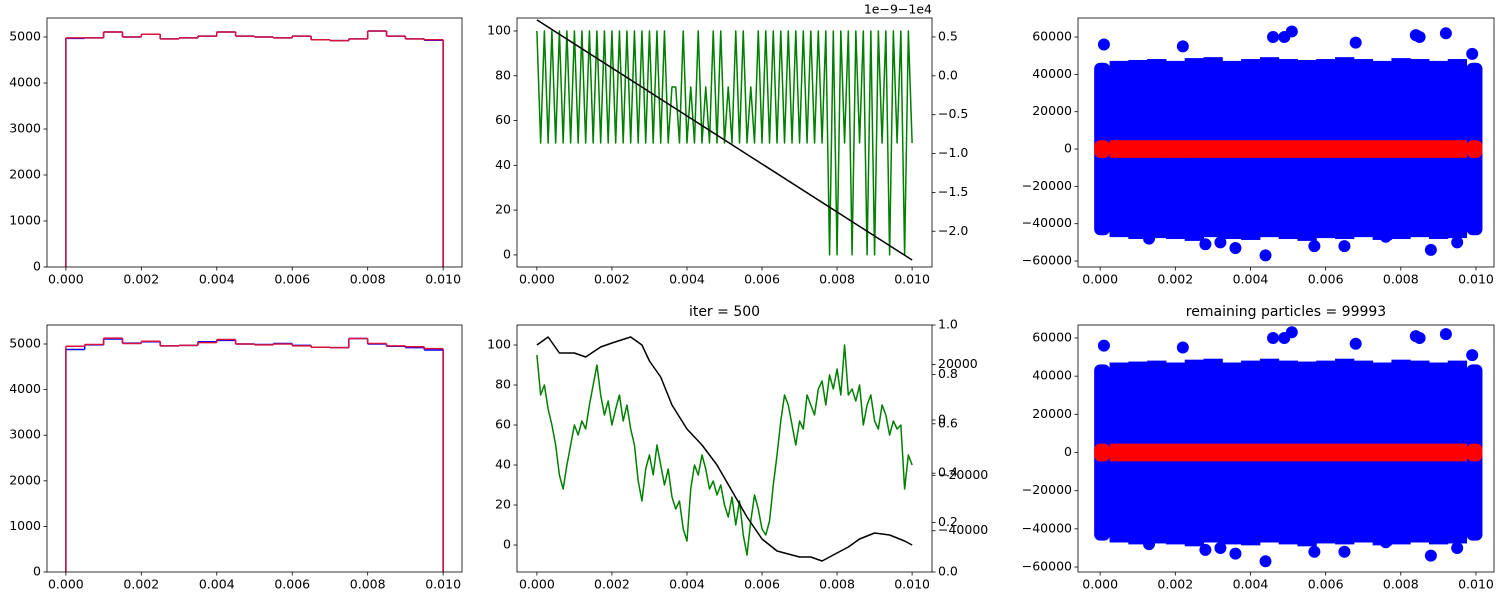  What do you see at coordinates (1052, 110) in the screenshot?
I see `y-tick-label: 20000` at bounding box center [1052, 110].